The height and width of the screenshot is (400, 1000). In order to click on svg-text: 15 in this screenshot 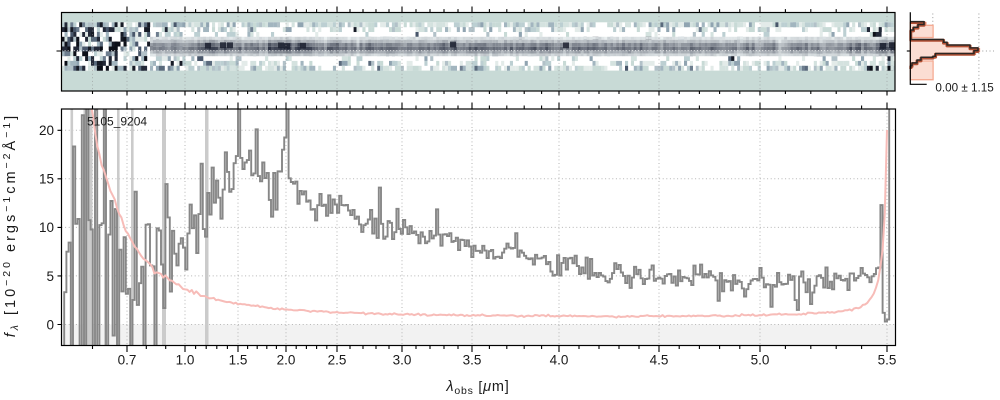, I will do `click(46, 179)`.